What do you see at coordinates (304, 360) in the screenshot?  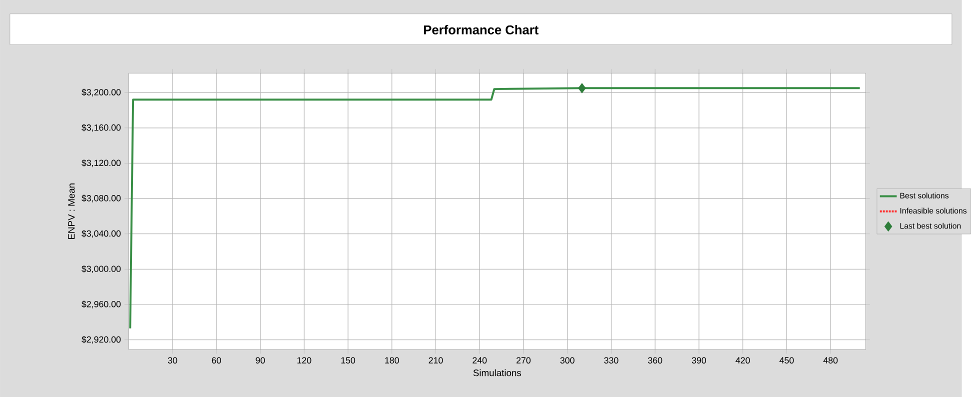 I see `x-tick-label: 120` at bounding box center [304, 360].